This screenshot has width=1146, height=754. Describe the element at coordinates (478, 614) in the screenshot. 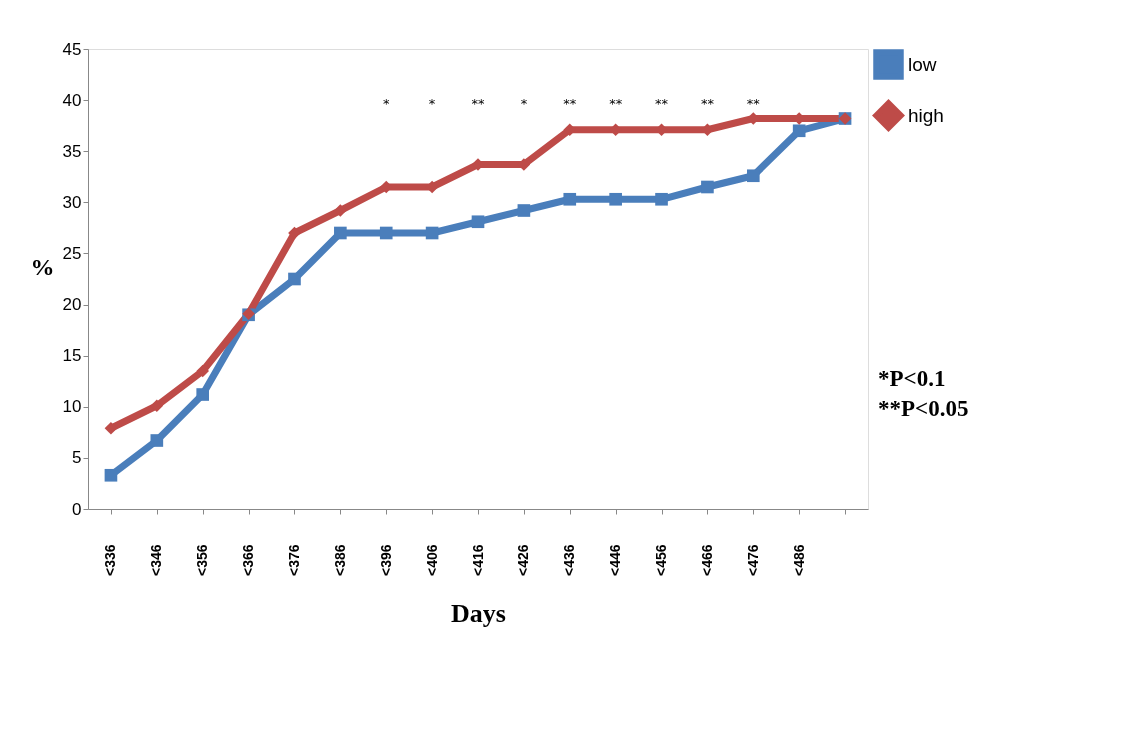

I see `x-axis-title: Days` at that location.